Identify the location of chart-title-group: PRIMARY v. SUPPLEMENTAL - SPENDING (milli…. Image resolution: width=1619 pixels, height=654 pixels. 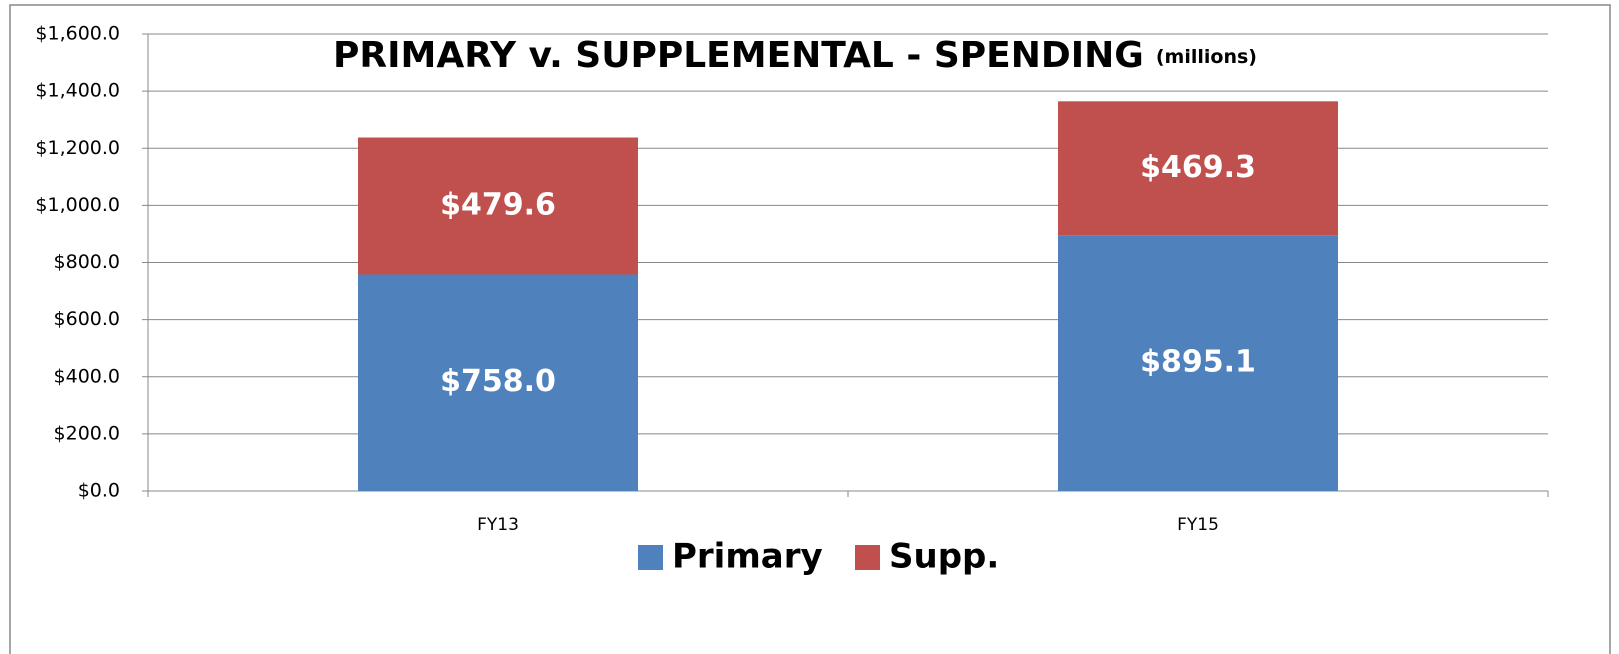
(795, 55).